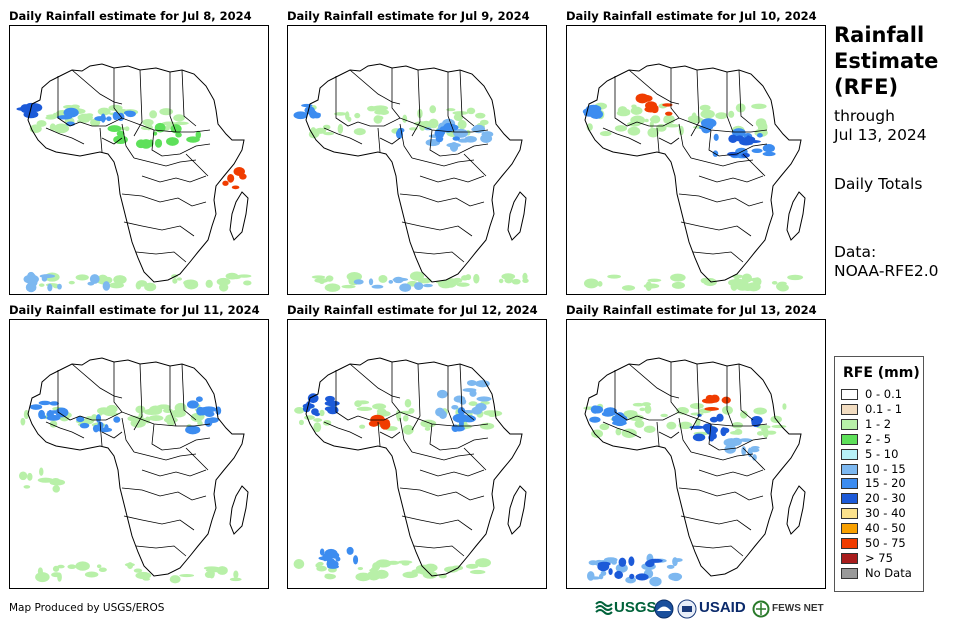 The height and width of the screenshot is (624, 970). I want to click on legend-label: 1 - 2, so click(878, 423).